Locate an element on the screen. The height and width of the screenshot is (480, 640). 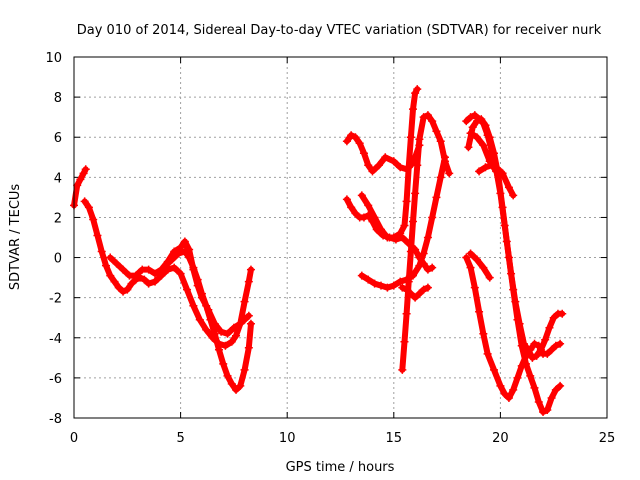
y-tick-label: 2 is located at coordinates (58, 218).